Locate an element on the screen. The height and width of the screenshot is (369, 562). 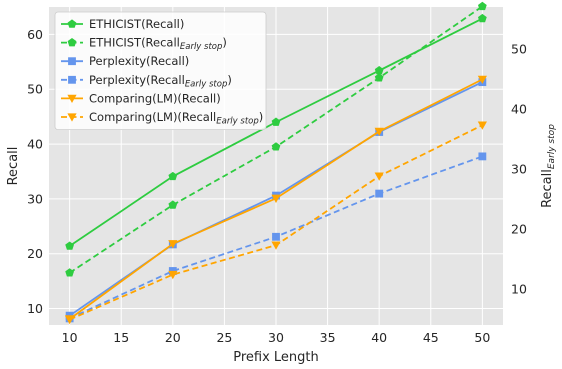
legend-item: Perplexity(RecallEarly stop) is located at coordinates (146, 81).